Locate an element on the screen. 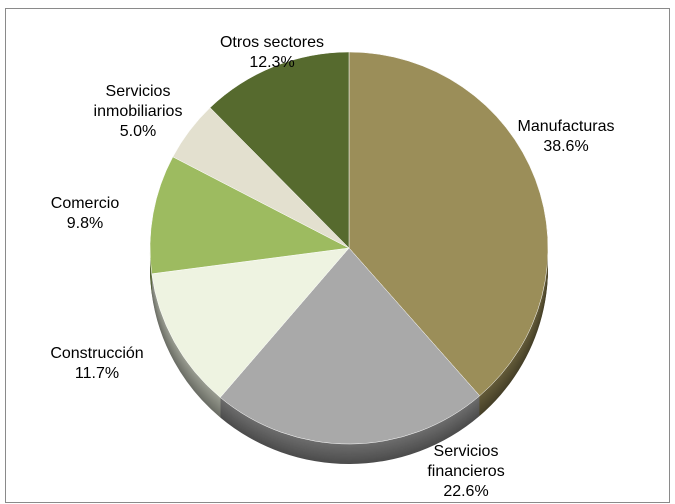  slice-category-label: Manufacturas is located at coordinates (566, 126).